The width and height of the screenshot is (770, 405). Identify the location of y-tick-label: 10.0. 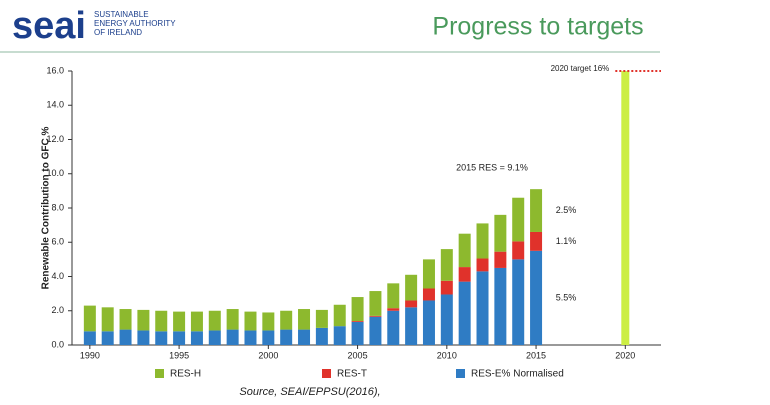
(55, 173).